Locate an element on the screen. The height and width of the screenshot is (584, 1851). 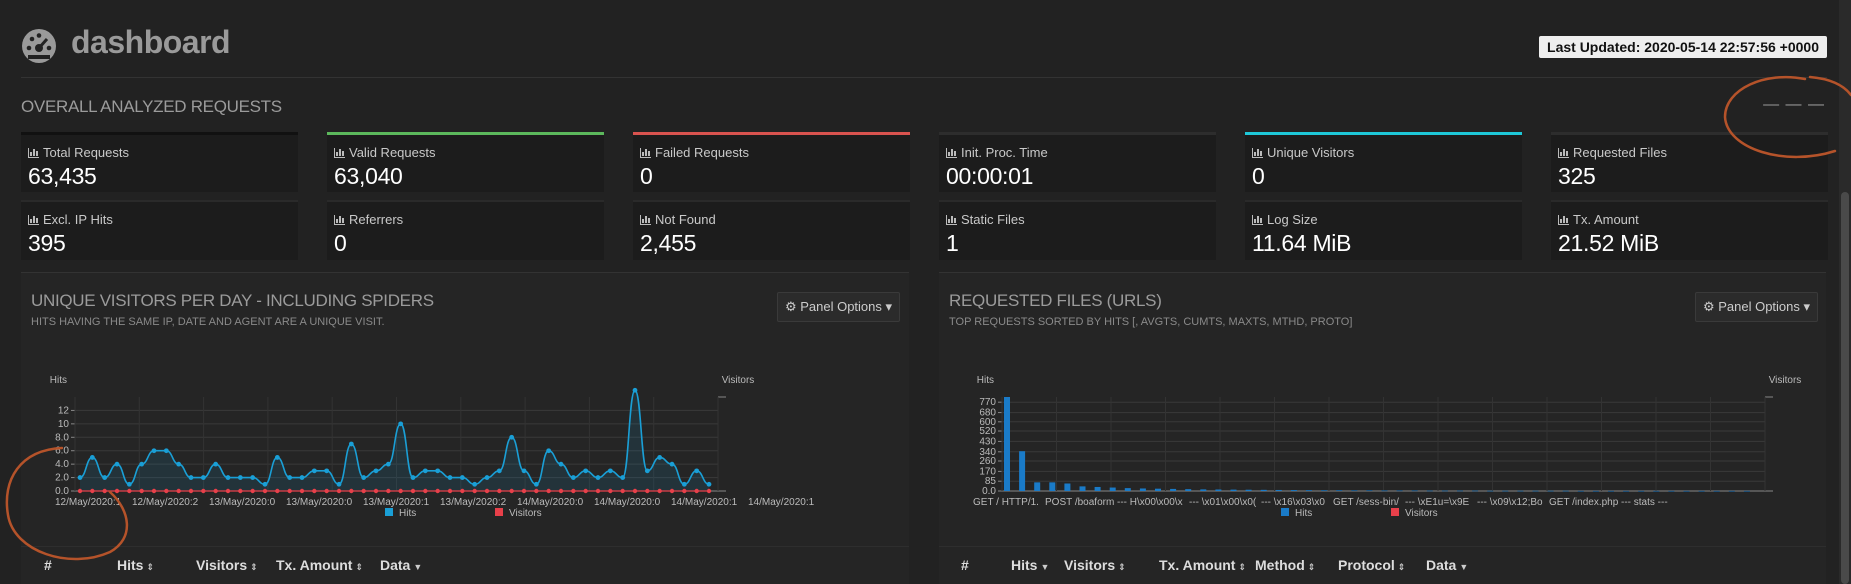
stat-label-text: Requested Files is located at coordinates (1620, 152).